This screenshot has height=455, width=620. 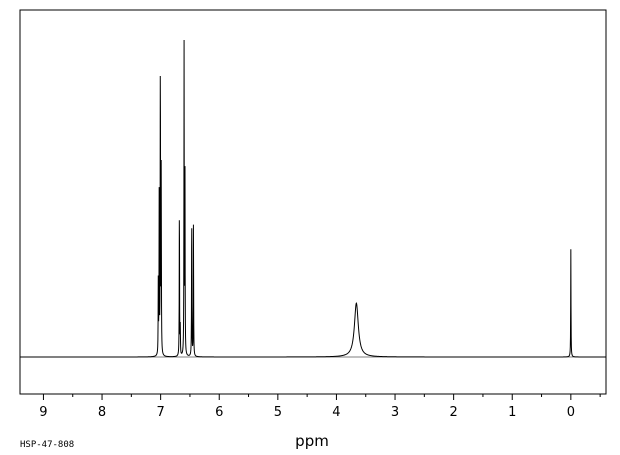 I want to click on x-axis-label: ppm, so click(x=312, y=441).